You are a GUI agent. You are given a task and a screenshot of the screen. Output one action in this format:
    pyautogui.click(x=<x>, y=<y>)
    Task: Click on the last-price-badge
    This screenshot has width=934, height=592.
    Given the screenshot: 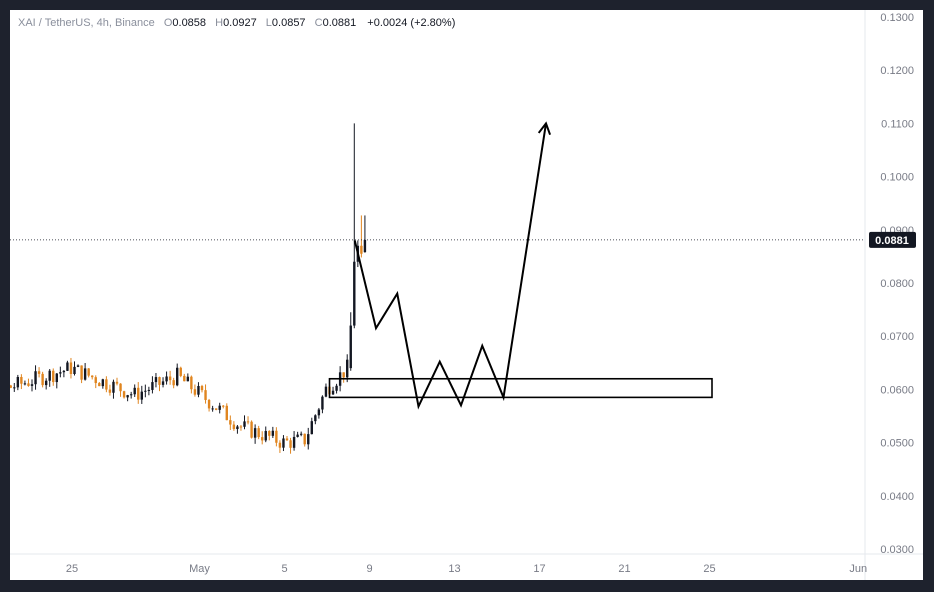 What is the action you would take?
    pyautogui.click(x=892, y=239)
    